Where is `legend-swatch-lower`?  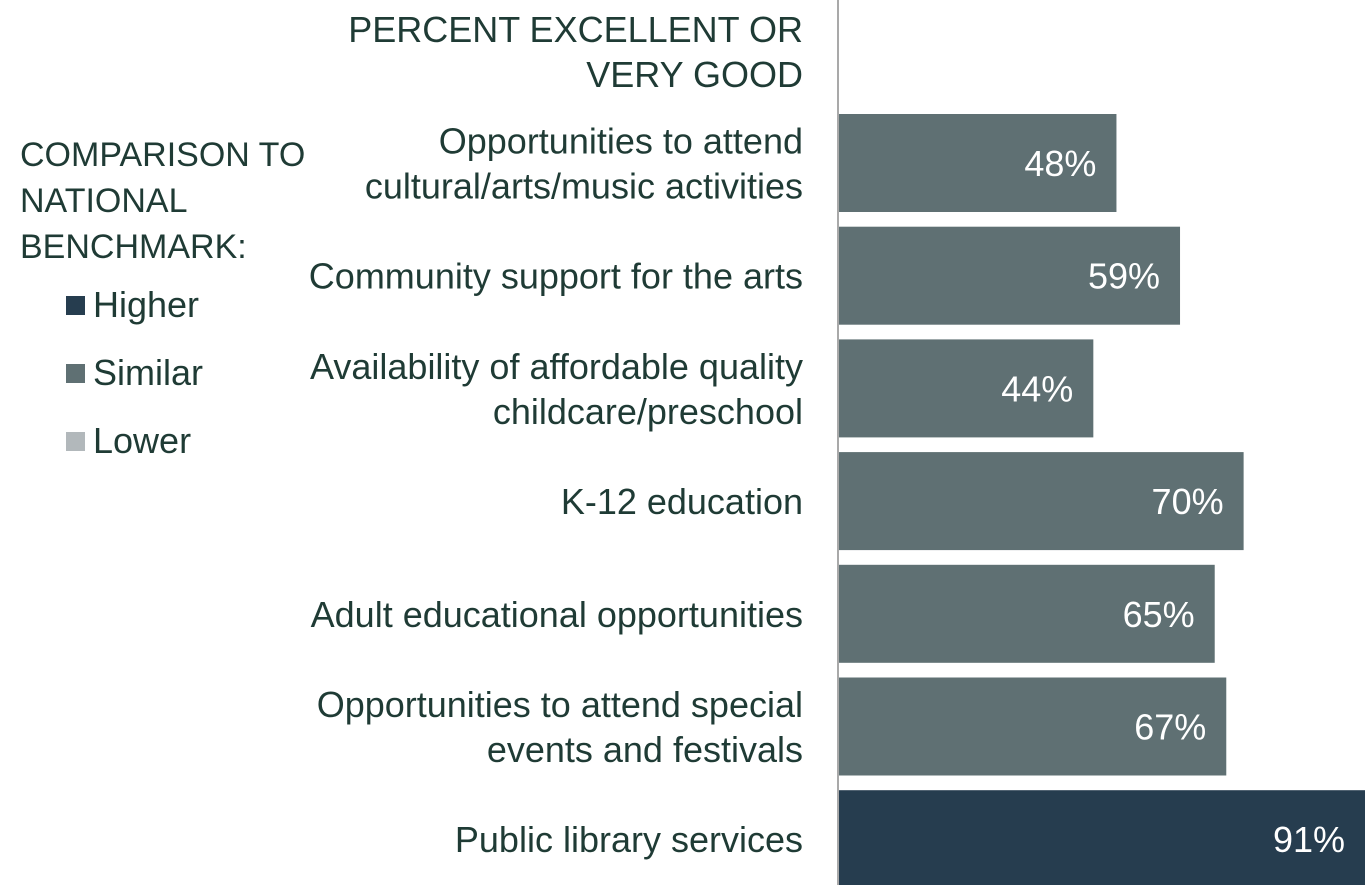
legend-swatch-lower is located at coordinates (75, 441).